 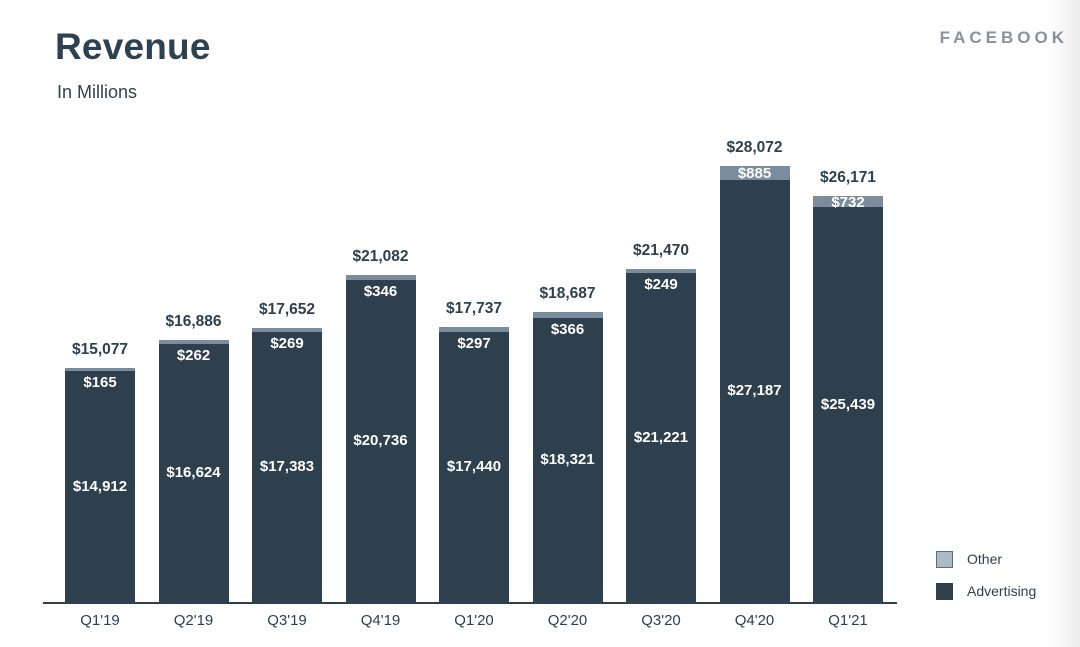 What do you see at coordinates (754, 620) in the screenshot?
I see `x-axis-label: Q4'20` at bounding box center [754, 620].